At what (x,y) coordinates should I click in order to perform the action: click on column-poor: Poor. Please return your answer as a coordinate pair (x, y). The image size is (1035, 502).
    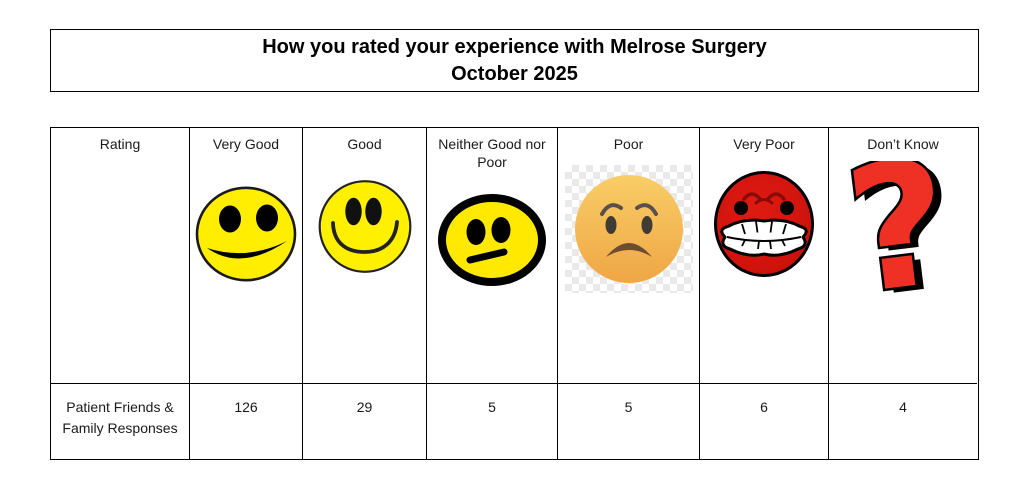
    Looking at the image, I should click on (629, 256).